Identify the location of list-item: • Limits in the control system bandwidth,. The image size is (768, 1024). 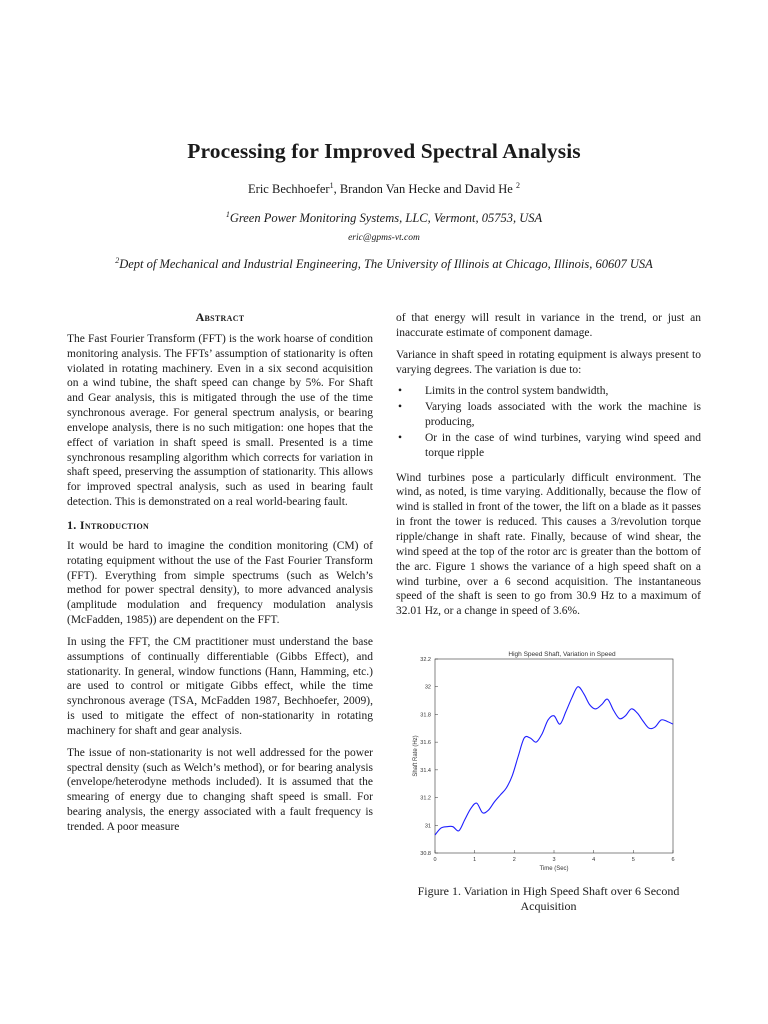
(548, 391).